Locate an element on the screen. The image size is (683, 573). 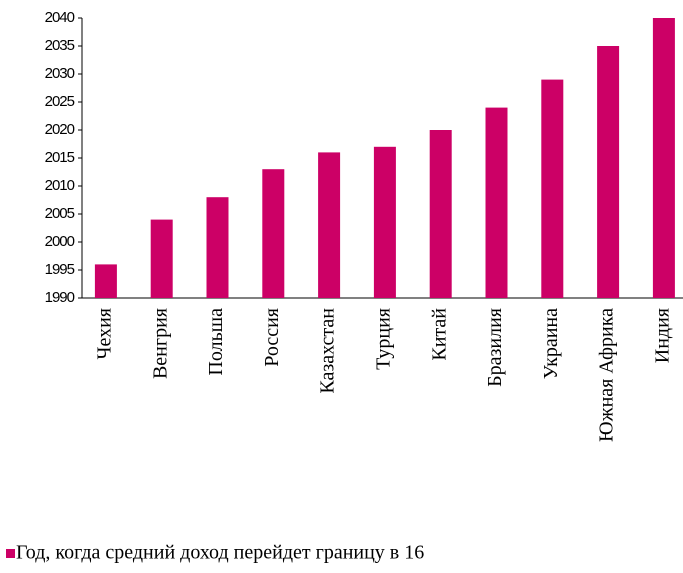
y-tick-label: 2010 is located at coordinates (60, 185).